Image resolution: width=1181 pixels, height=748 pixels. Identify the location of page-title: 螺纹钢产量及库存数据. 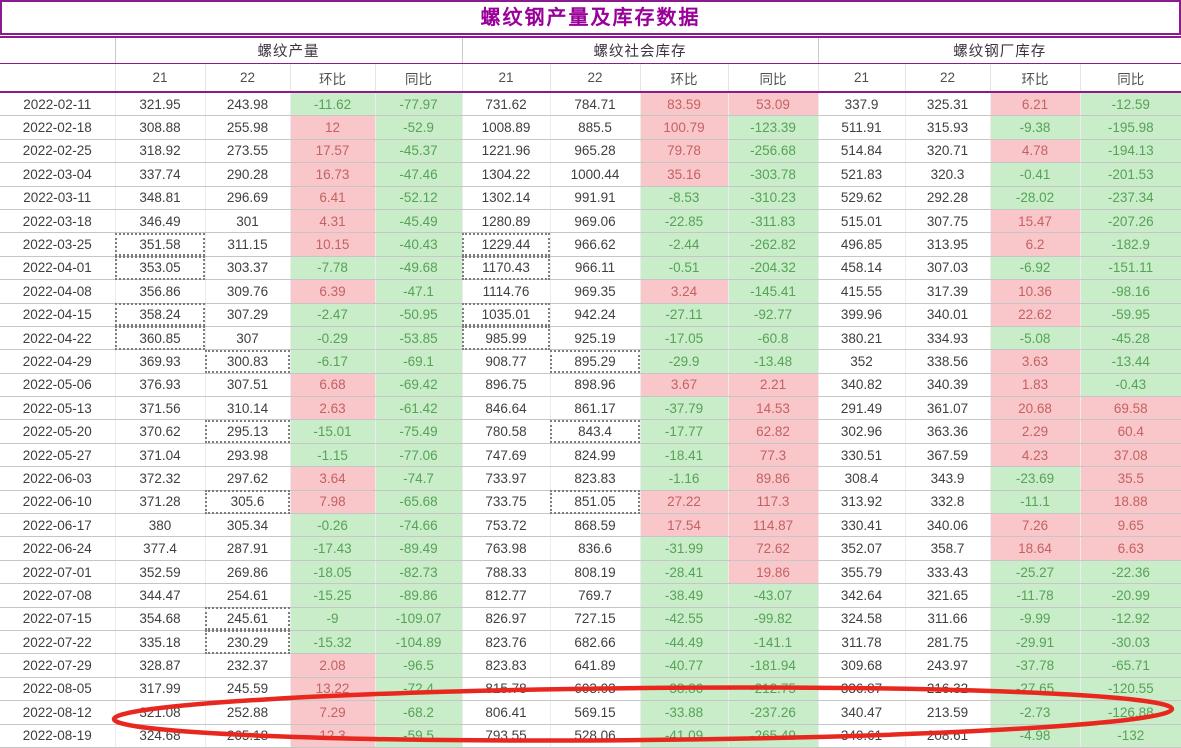
(590, 17).